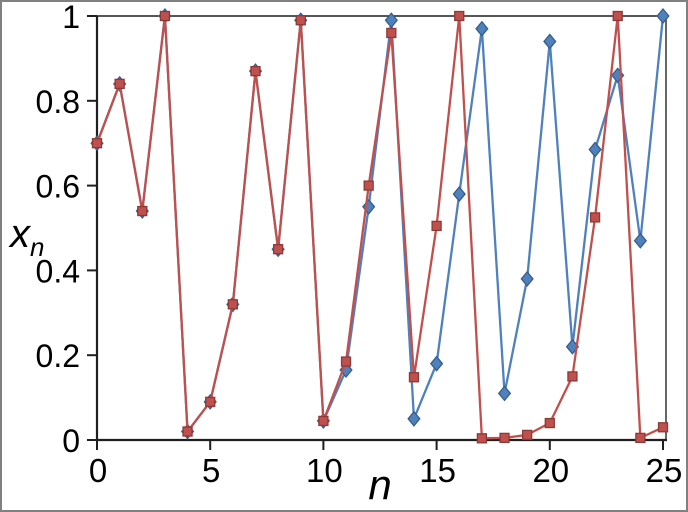 This screenshot has height=512, width=688. I want to click on x-tick-label: 20, so click(550, 470).